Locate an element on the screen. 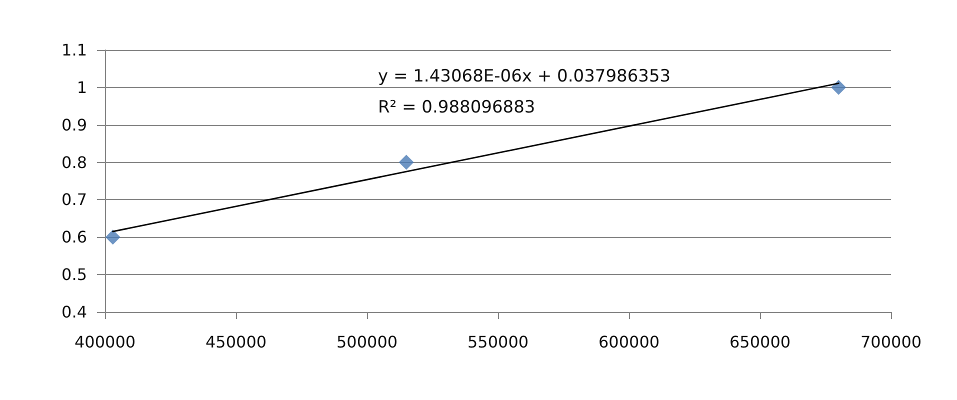 This screenshot has height=400, width=957. y-tick-label: 0.7 is located at coordinates (74, 200).